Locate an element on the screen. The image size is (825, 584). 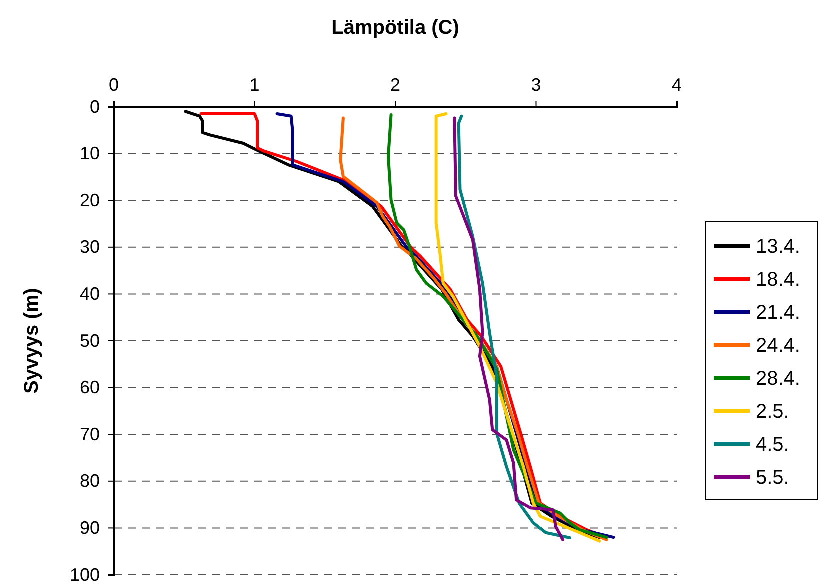
y-tick-label: 40 is located at coordinates (90, 294).